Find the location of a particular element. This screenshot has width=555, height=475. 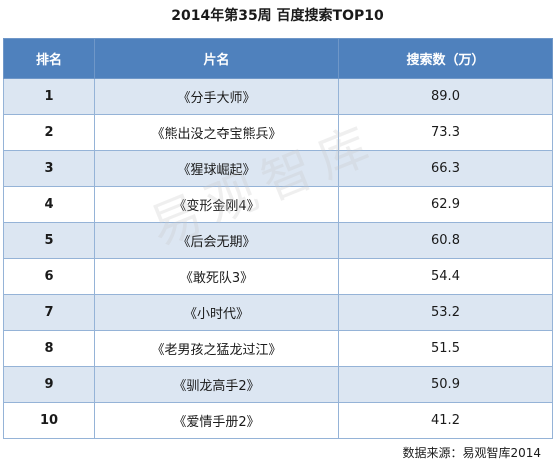

value-cell: 66.3 is located at coordinates (445, 168).